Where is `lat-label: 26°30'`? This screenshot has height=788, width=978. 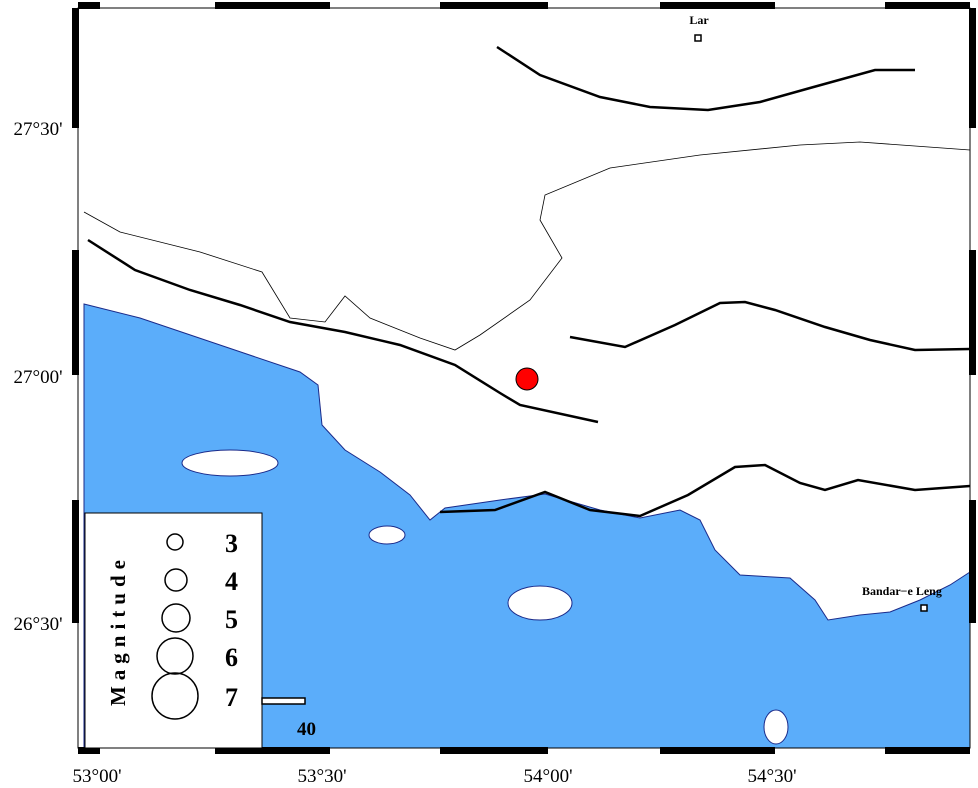 lat-label: 26°30' is located at coordinates (37, 624).